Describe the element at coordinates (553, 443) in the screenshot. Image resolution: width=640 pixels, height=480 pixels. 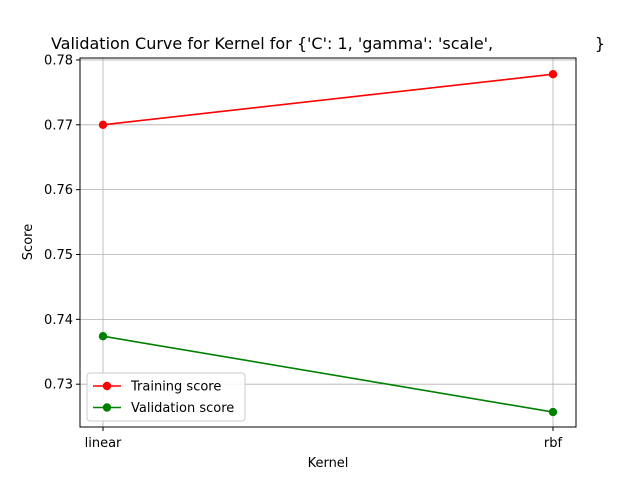
I see `x-tick-label: rbf` at that location.